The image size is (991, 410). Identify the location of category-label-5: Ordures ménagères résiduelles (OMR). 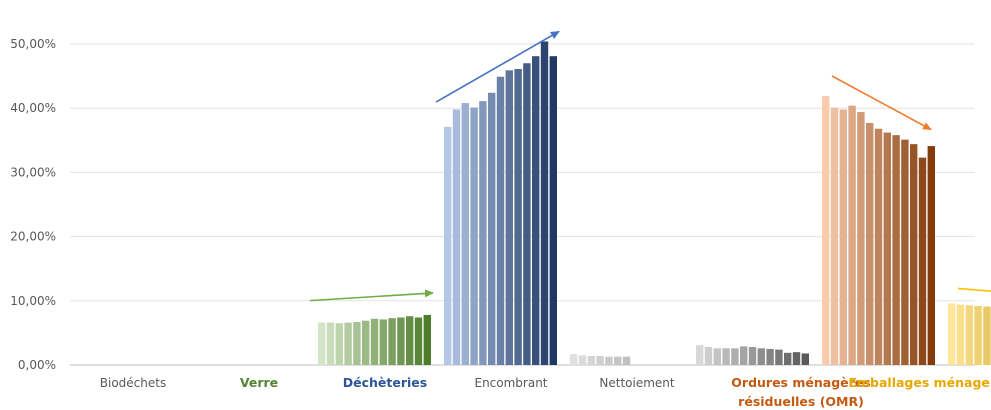
(800, 392).